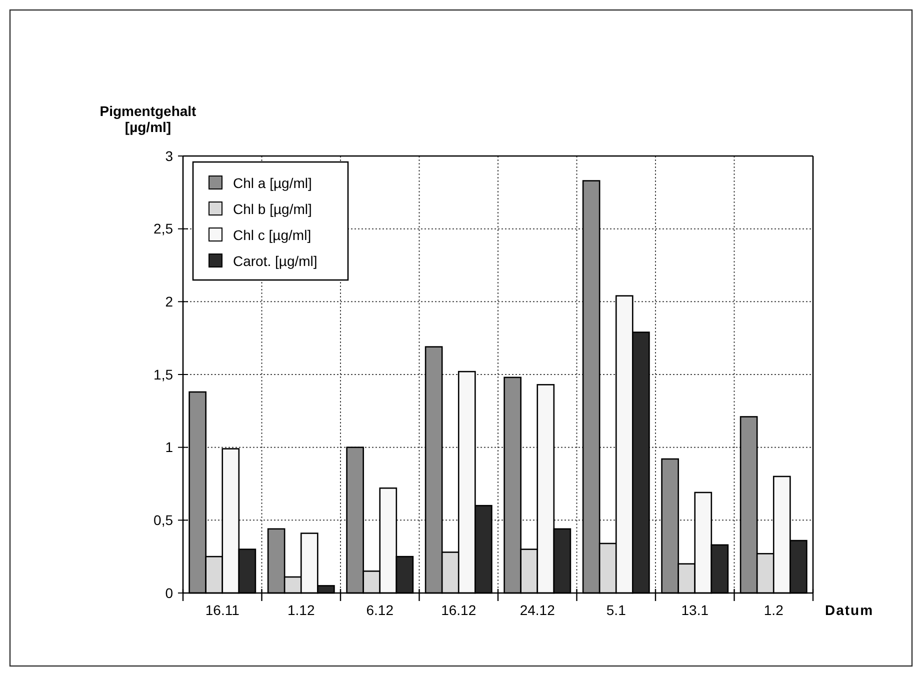 The height and width of the screenshot is (677, 922). I want to click on x-tick-label: 1.2, so click(774, 610).